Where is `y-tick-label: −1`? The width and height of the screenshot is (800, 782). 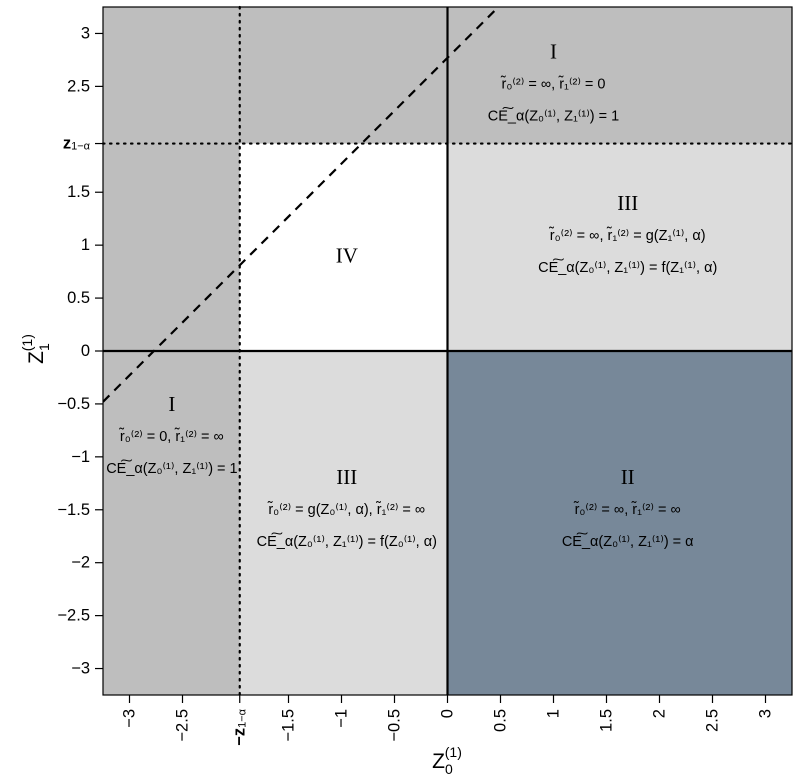
y-tick-label: −1 is located at coordinates (80, 457).